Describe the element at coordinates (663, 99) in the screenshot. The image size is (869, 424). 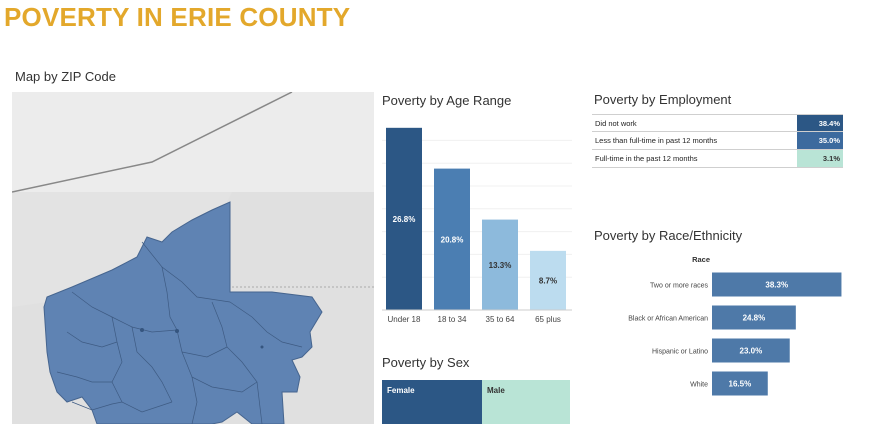
I see `employment-title: Poverty by Employment` at that location.